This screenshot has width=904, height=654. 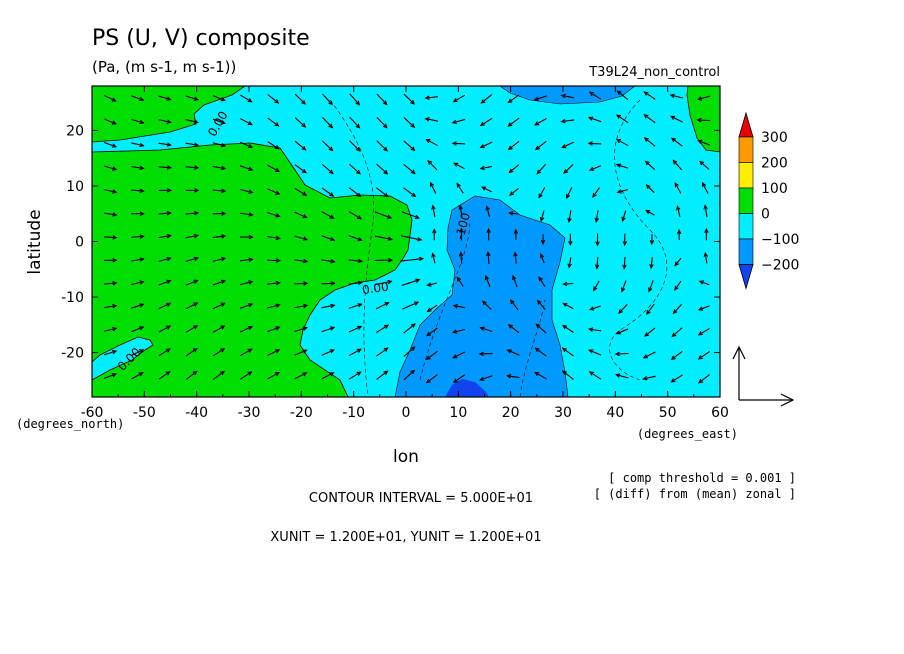 What do you see at coordinates (462, 226) in the screenshot?
I see `contour-label: -100` at bounding box center [462, 226].